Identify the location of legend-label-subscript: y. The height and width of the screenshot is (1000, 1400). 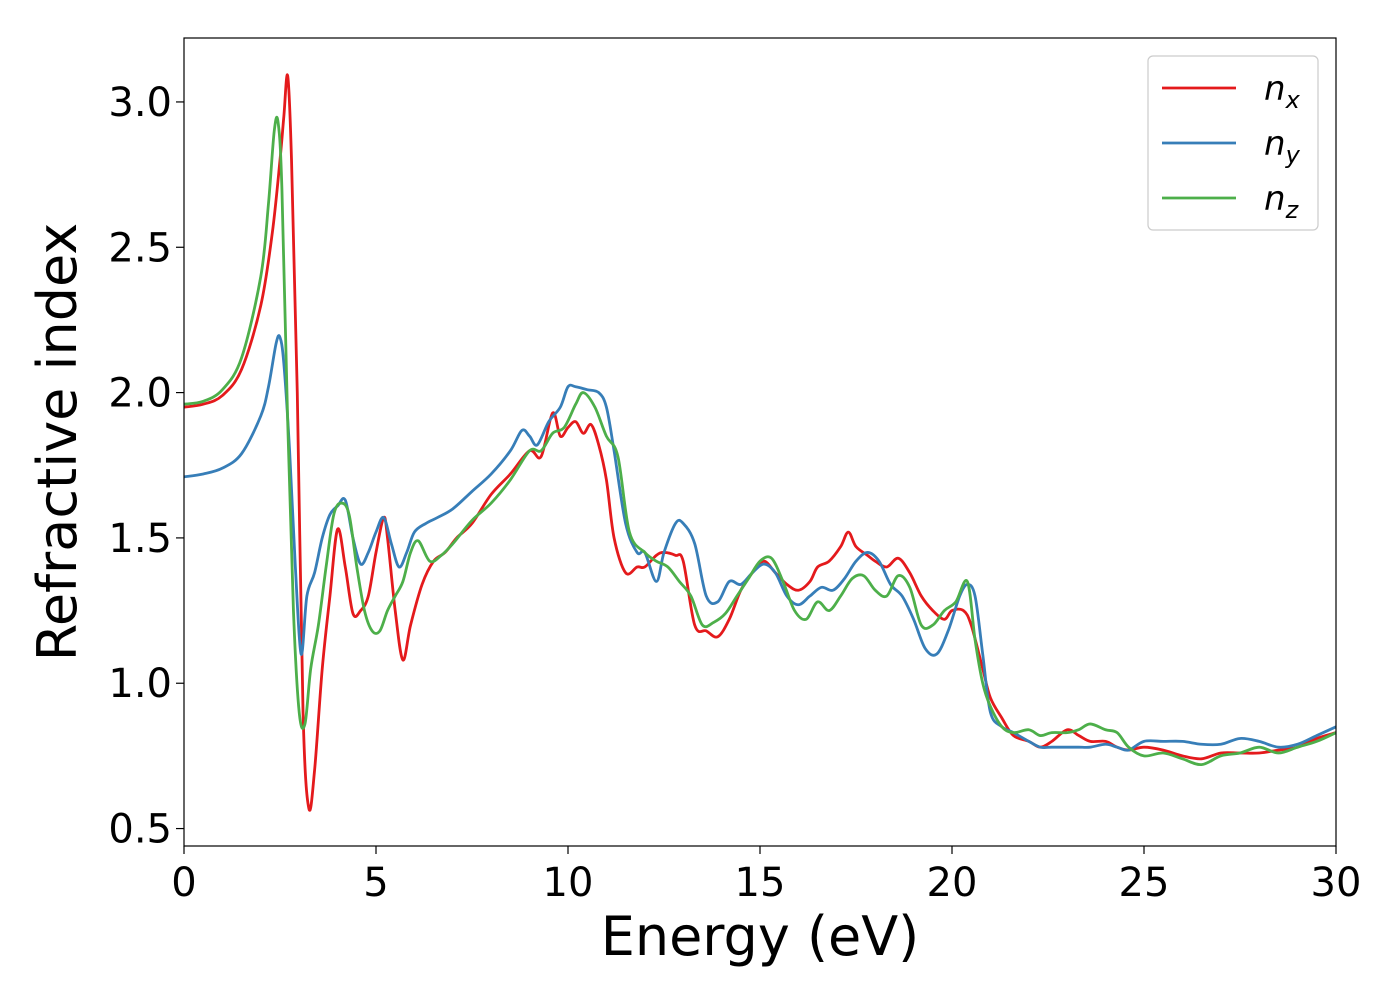
(1293, 155).